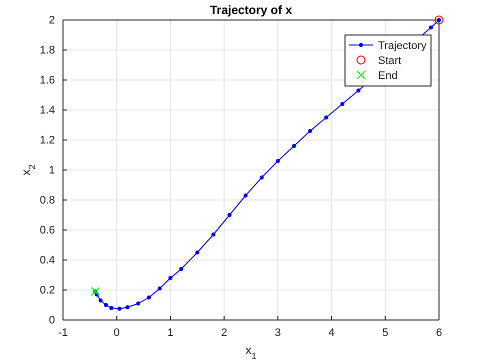 The height and width of the screenshot is (363, 485). What do you see at coordinates (388, 76) in the screenshot?
I see `legend-label: End` at bounding box center [388, 76].